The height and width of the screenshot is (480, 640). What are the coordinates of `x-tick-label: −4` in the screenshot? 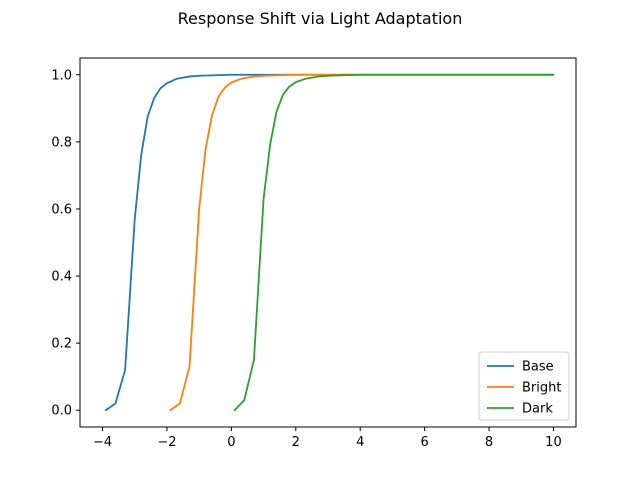 It's located at (102, 442).